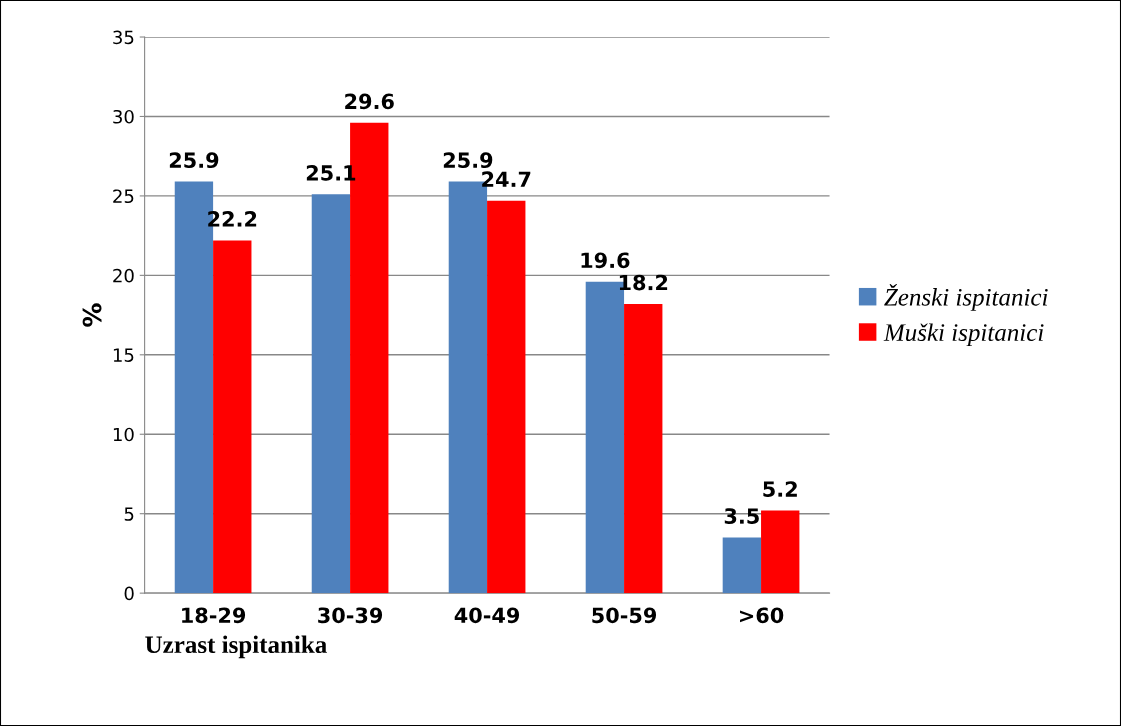 This screenshot has width=1121, height=726. I want to click on data-label: 24.7, so click(506, 179).